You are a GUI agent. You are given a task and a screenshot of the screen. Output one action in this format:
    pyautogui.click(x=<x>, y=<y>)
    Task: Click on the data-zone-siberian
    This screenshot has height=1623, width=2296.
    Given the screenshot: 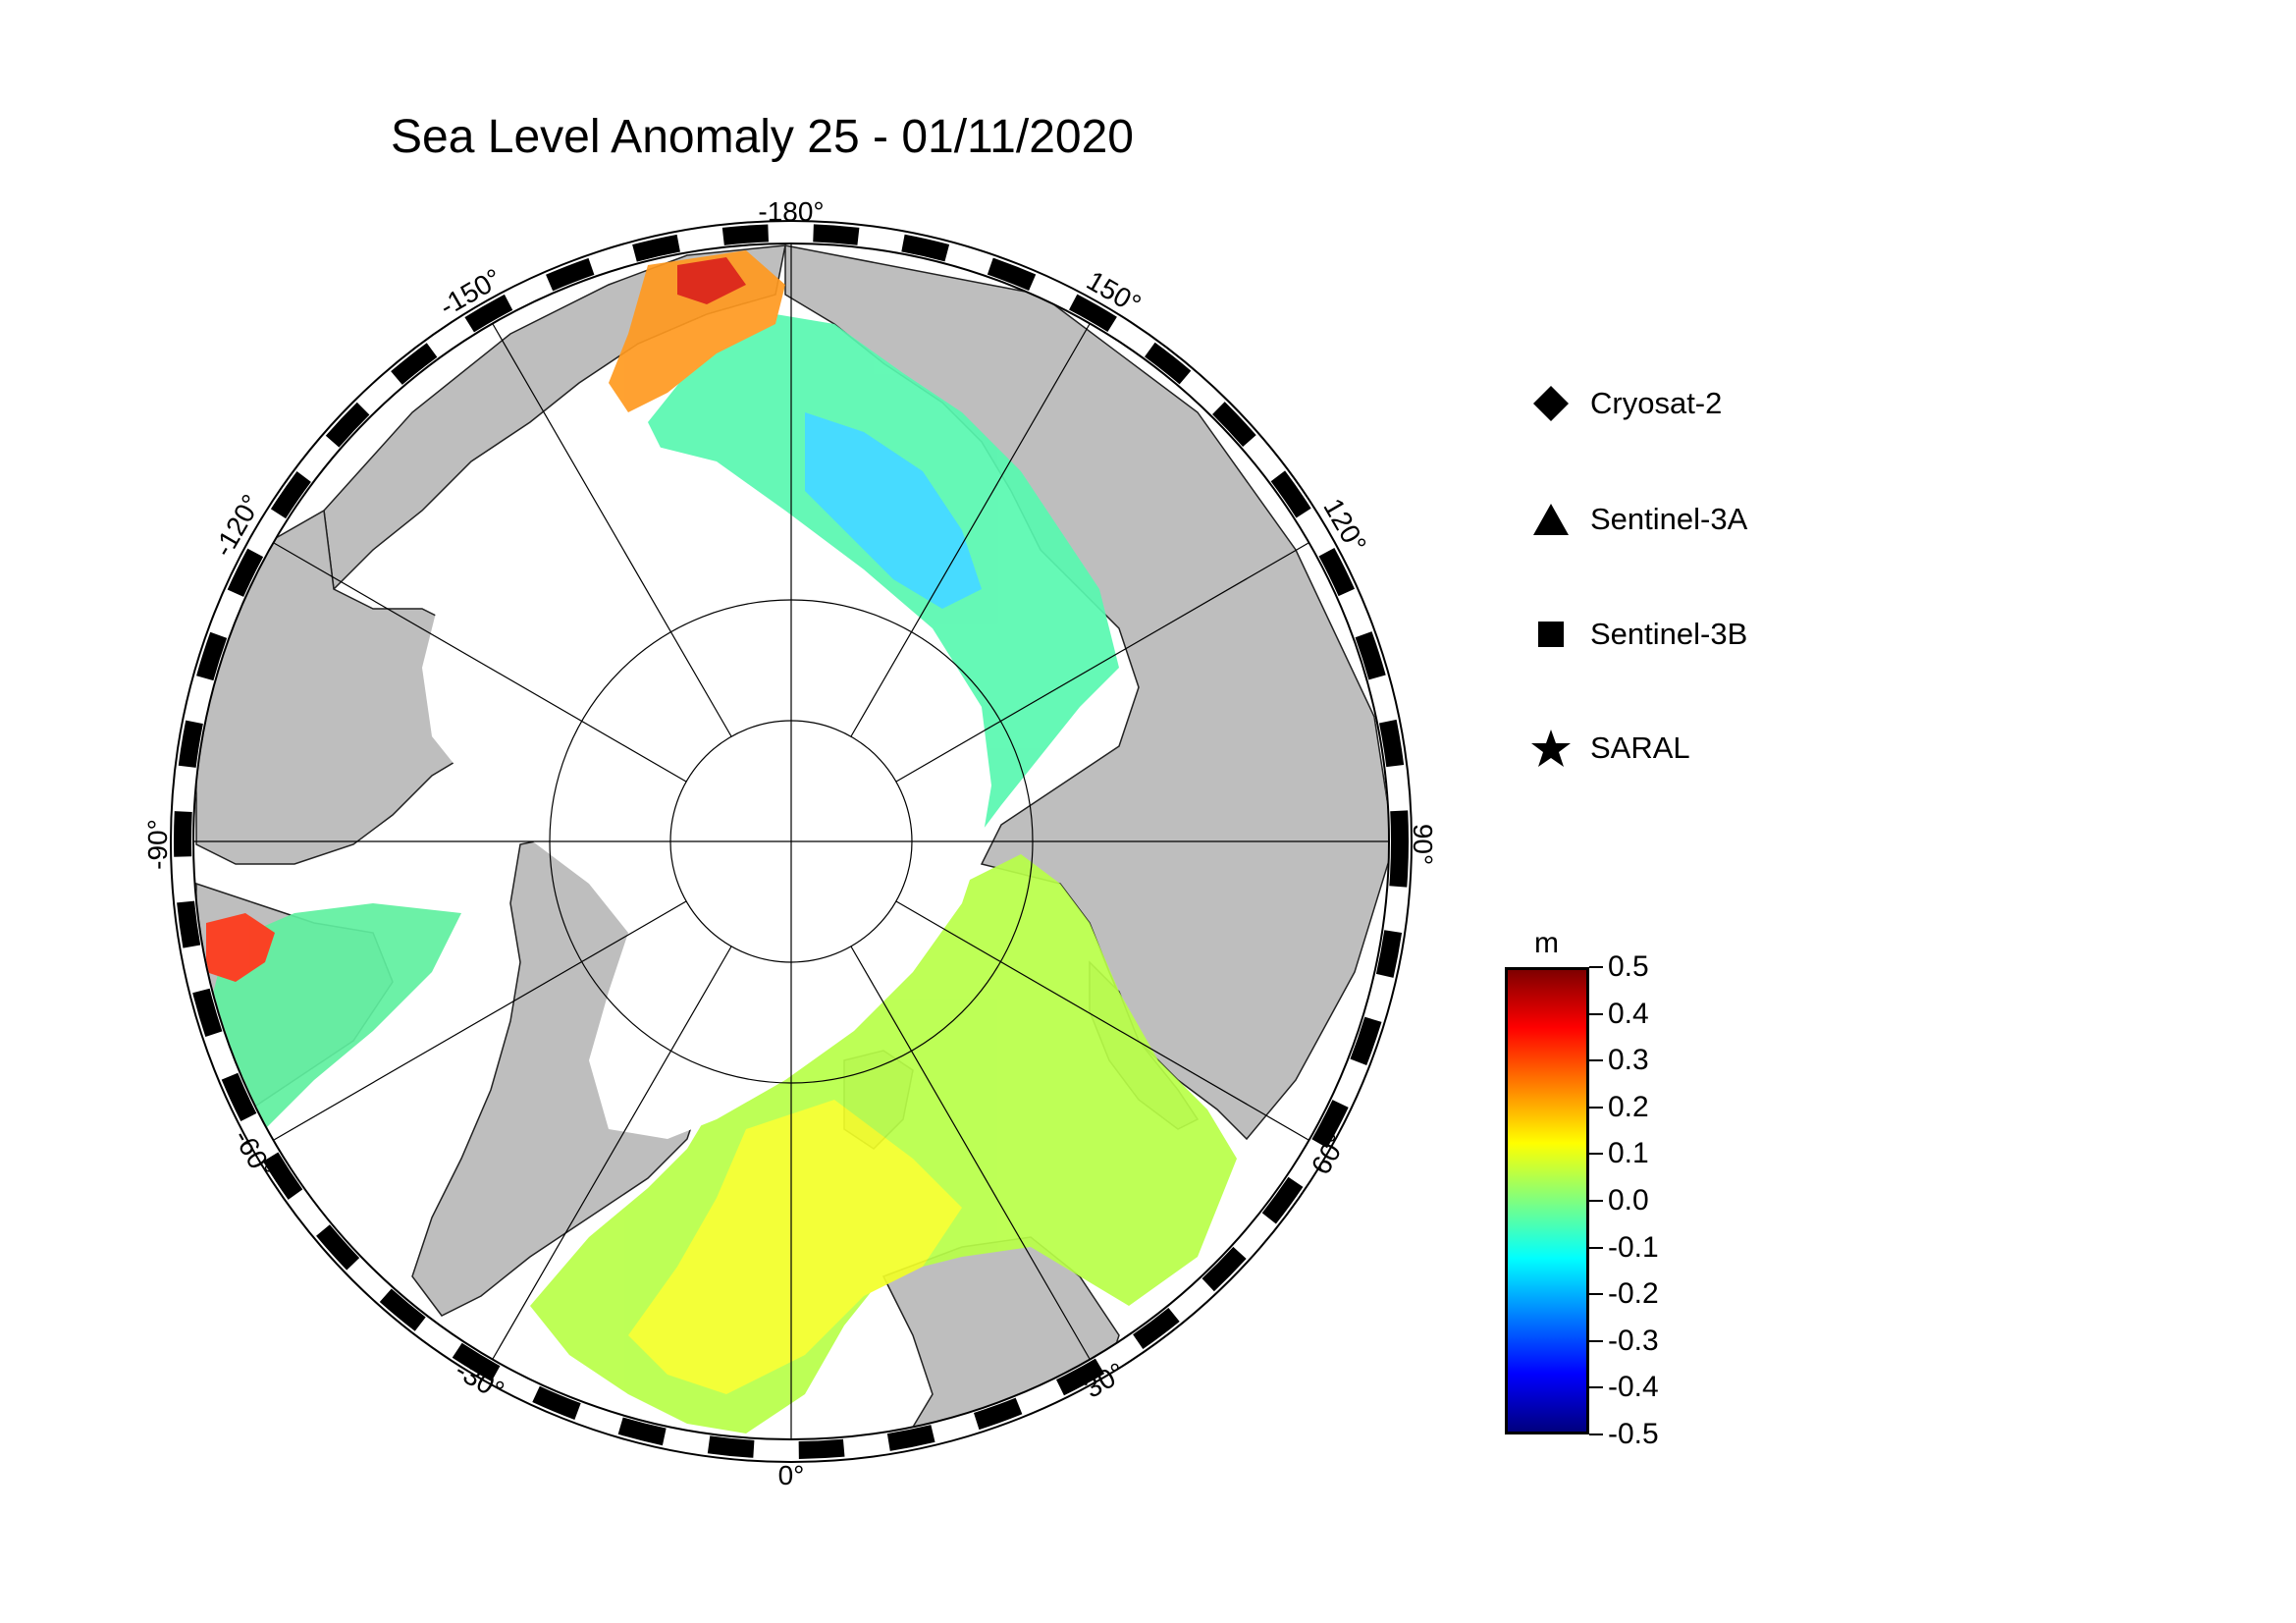 What is the action you would take?
    pyautogui.click(x=883, y=579)
    